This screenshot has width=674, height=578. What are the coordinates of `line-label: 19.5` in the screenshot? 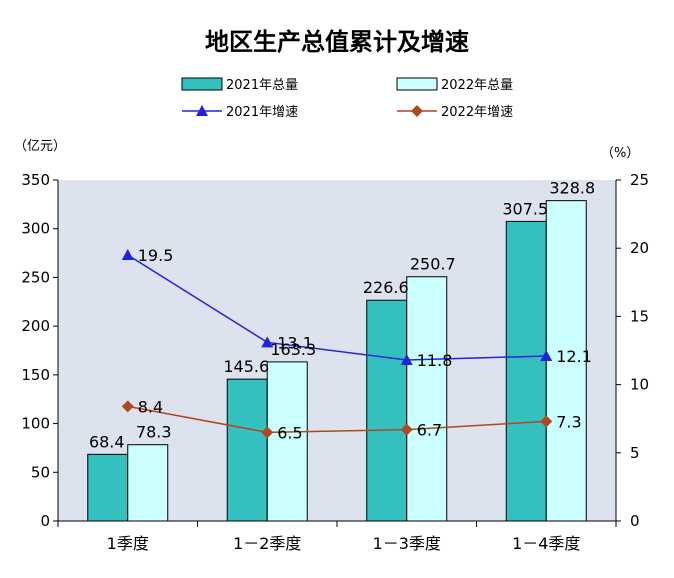 It's located at (156, 255).